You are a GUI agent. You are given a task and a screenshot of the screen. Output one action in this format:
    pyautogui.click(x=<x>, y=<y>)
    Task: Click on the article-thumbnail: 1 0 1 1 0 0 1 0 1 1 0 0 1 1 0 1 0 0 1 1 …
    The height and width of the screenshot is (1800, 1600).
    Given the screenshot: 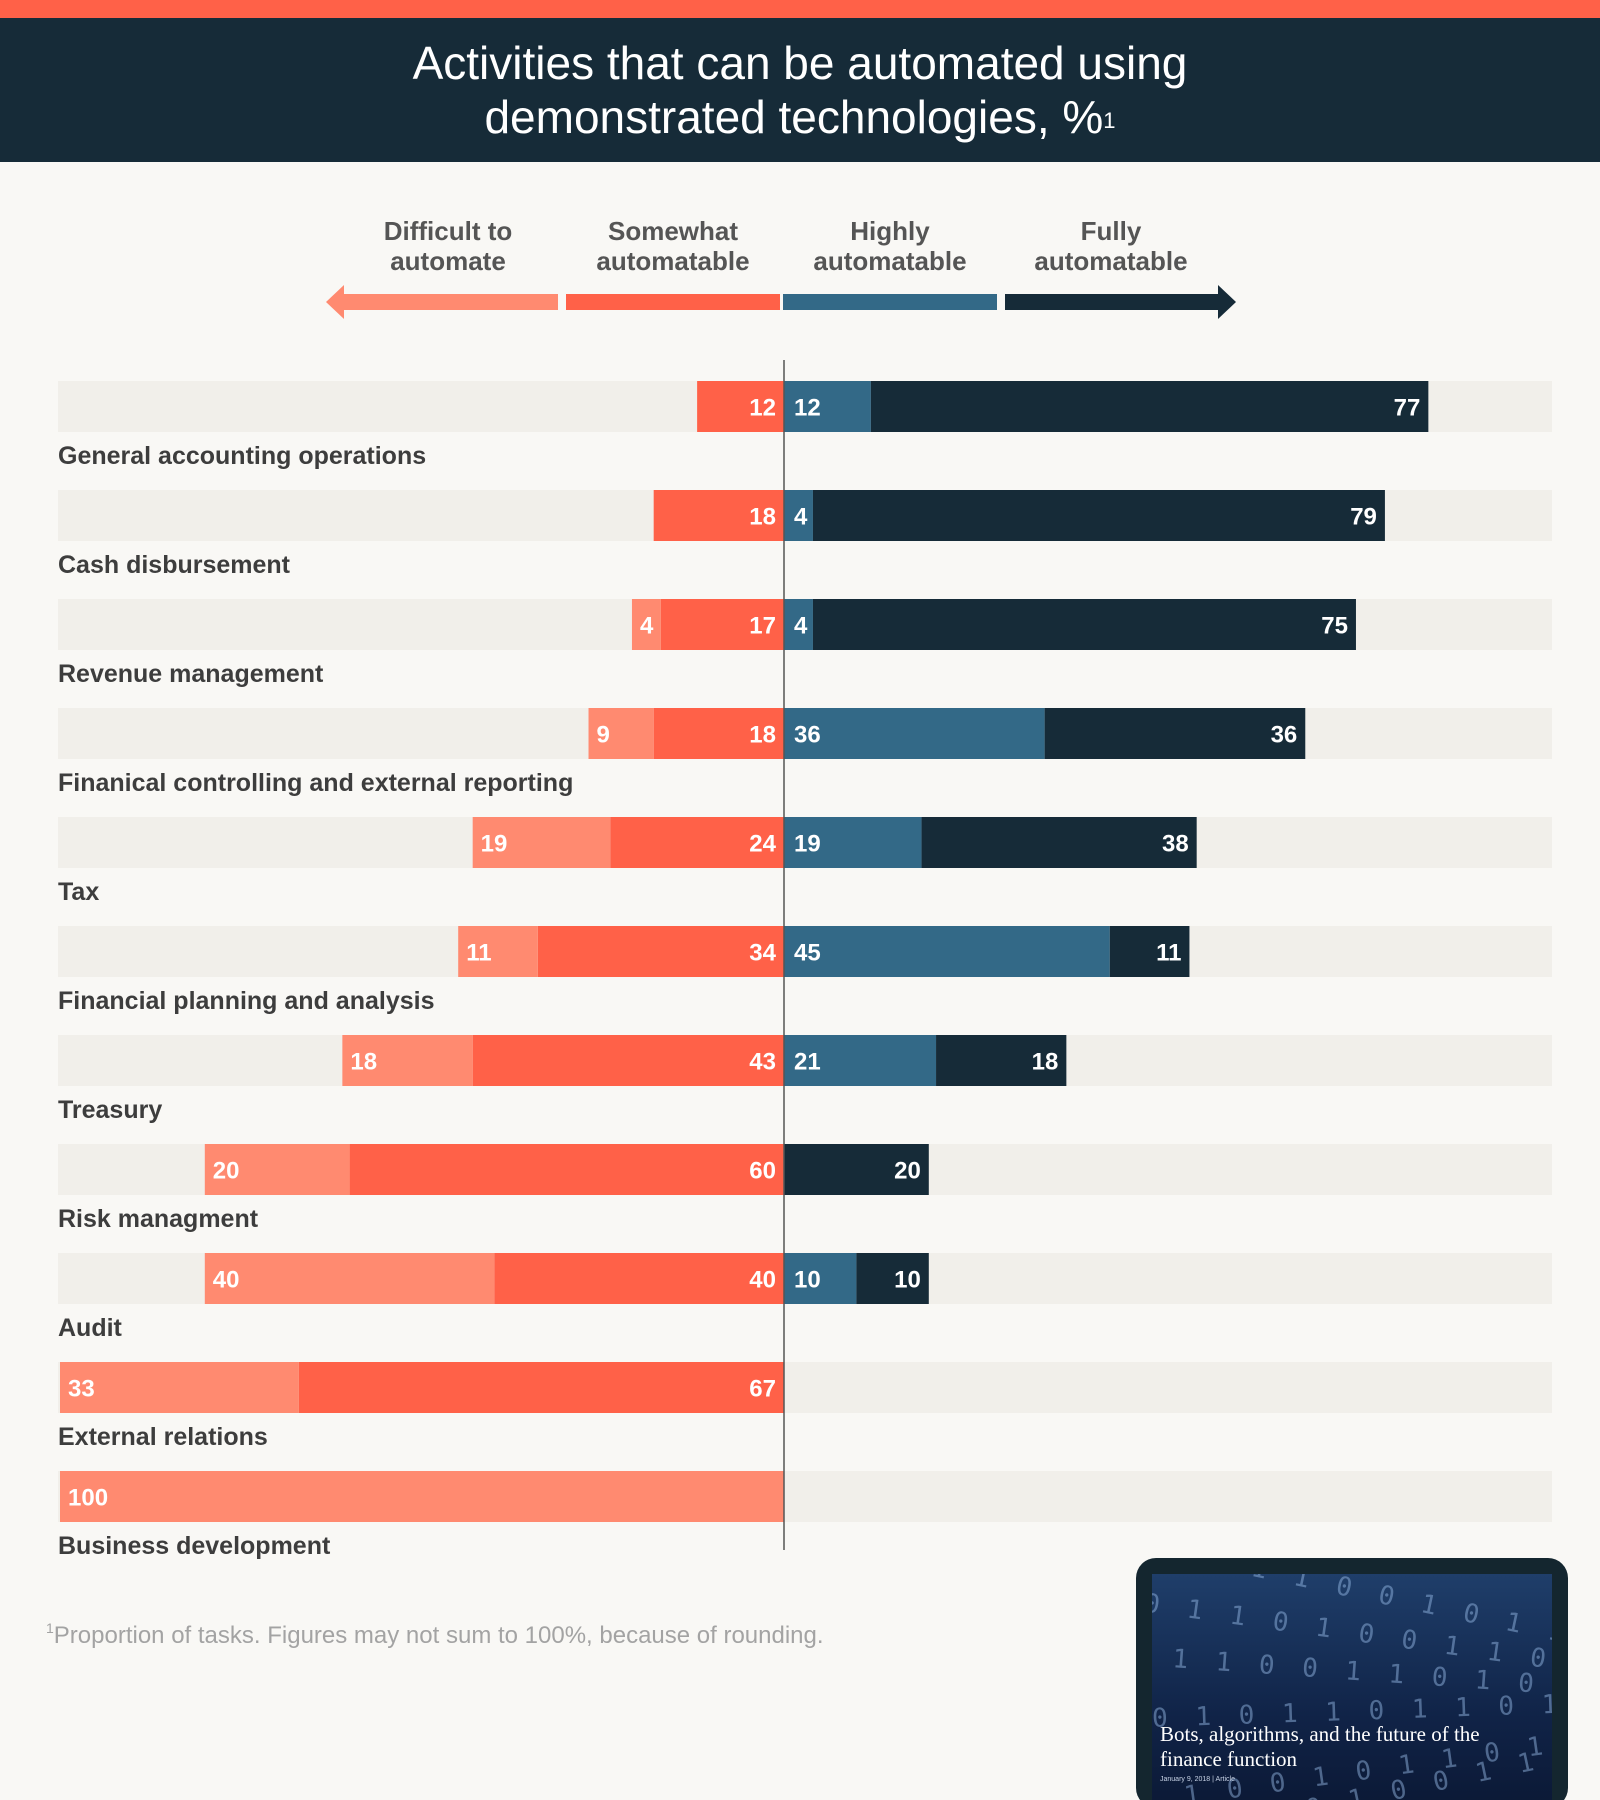 What is the action you would take?
    pyautogui.click(x=1352, y=1687)
    